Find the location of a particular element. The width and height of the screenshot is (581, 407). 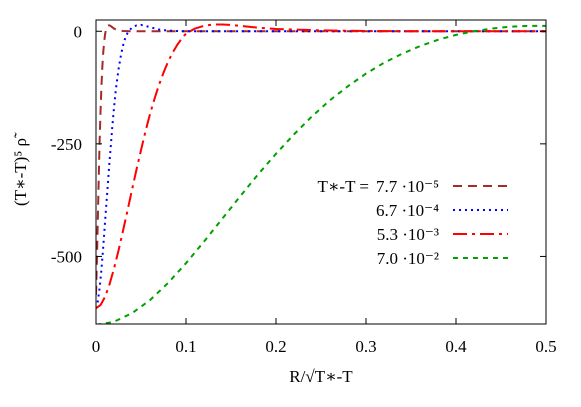

legend-label-2: 6.7 ·10⁻⁴ is located at coordinates (407, 210).